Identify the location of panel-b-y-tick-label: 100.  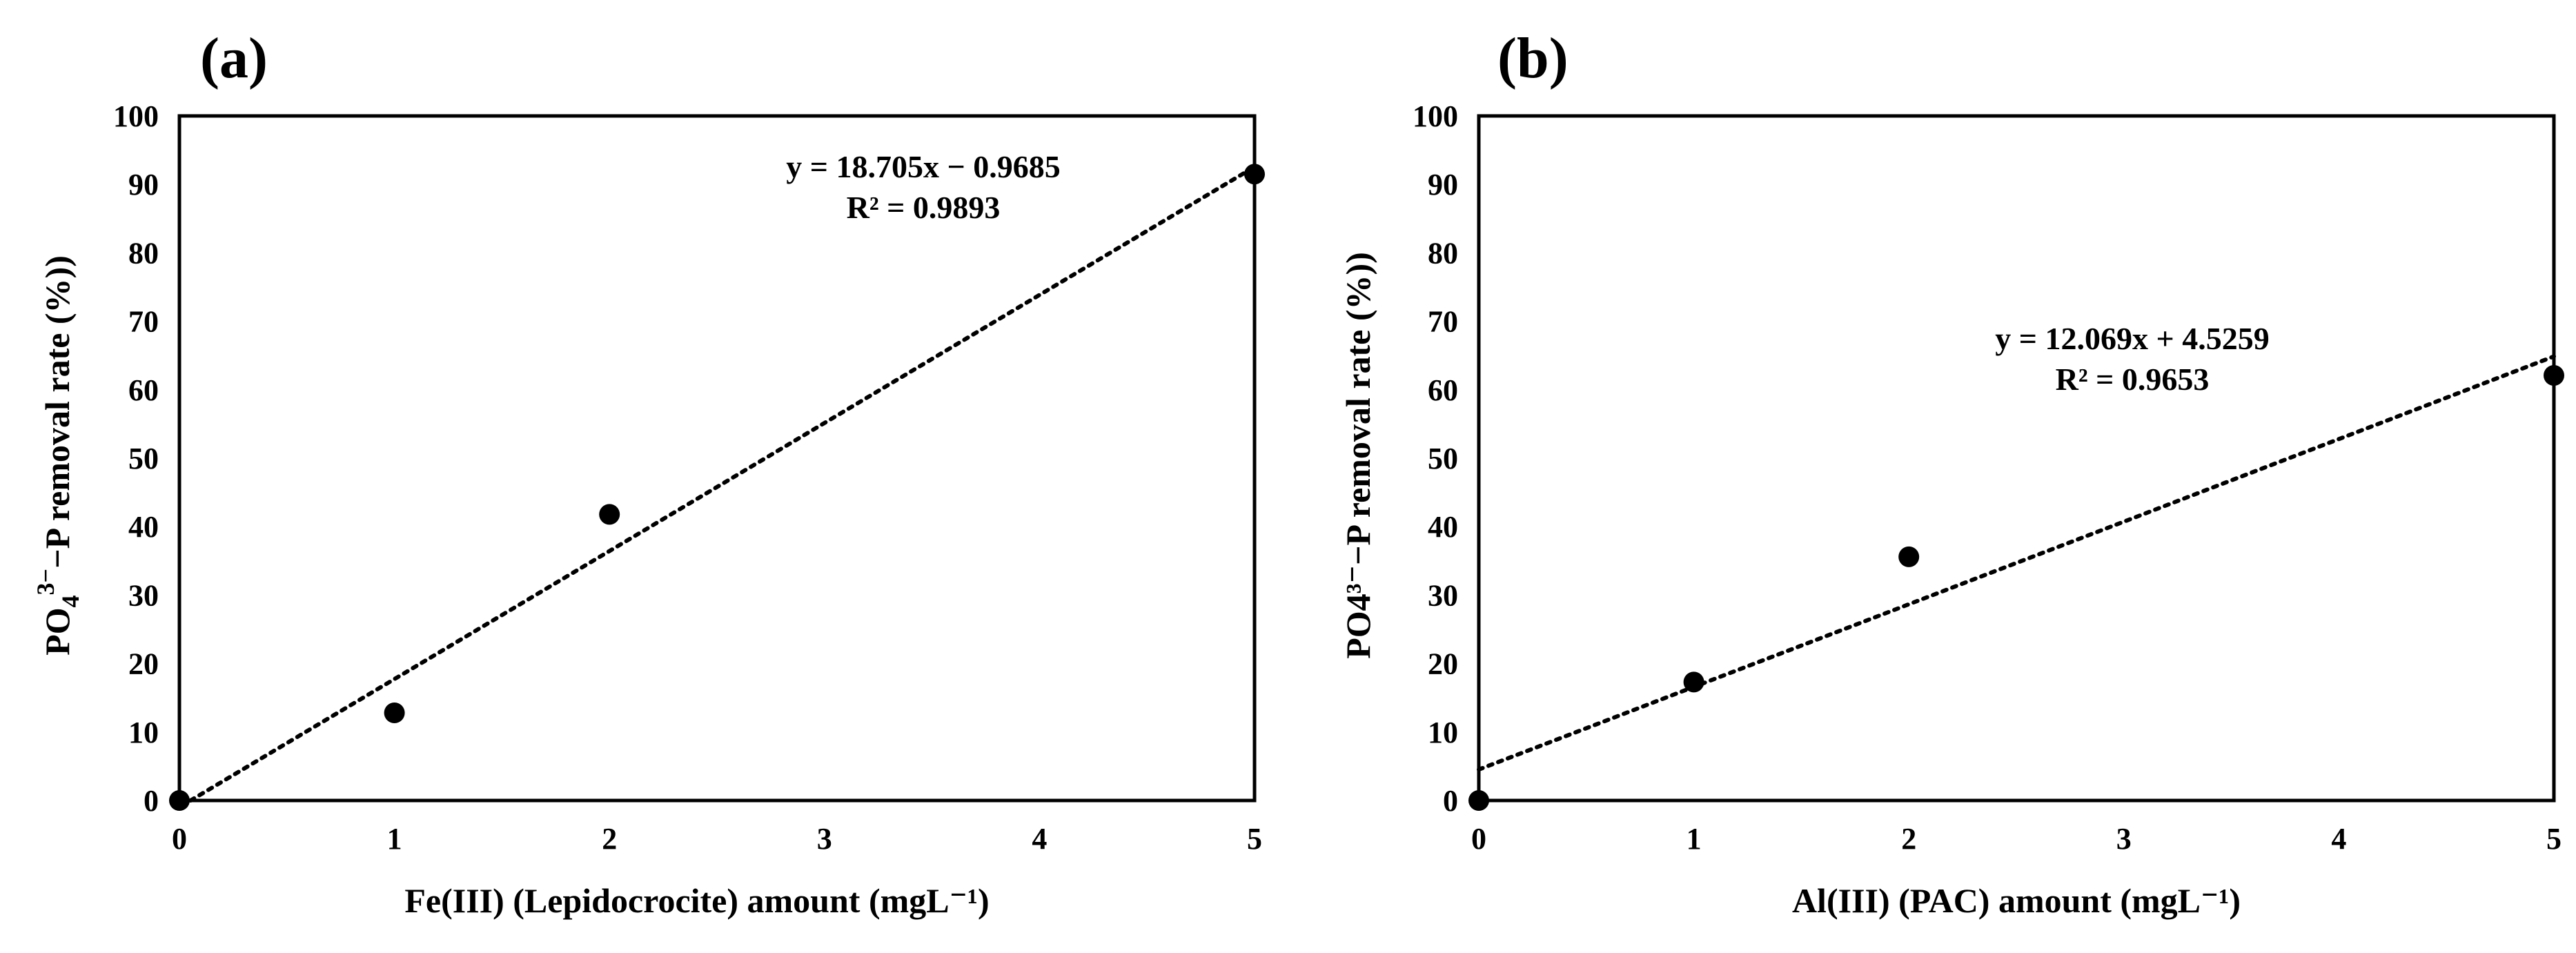
(1435, 116).